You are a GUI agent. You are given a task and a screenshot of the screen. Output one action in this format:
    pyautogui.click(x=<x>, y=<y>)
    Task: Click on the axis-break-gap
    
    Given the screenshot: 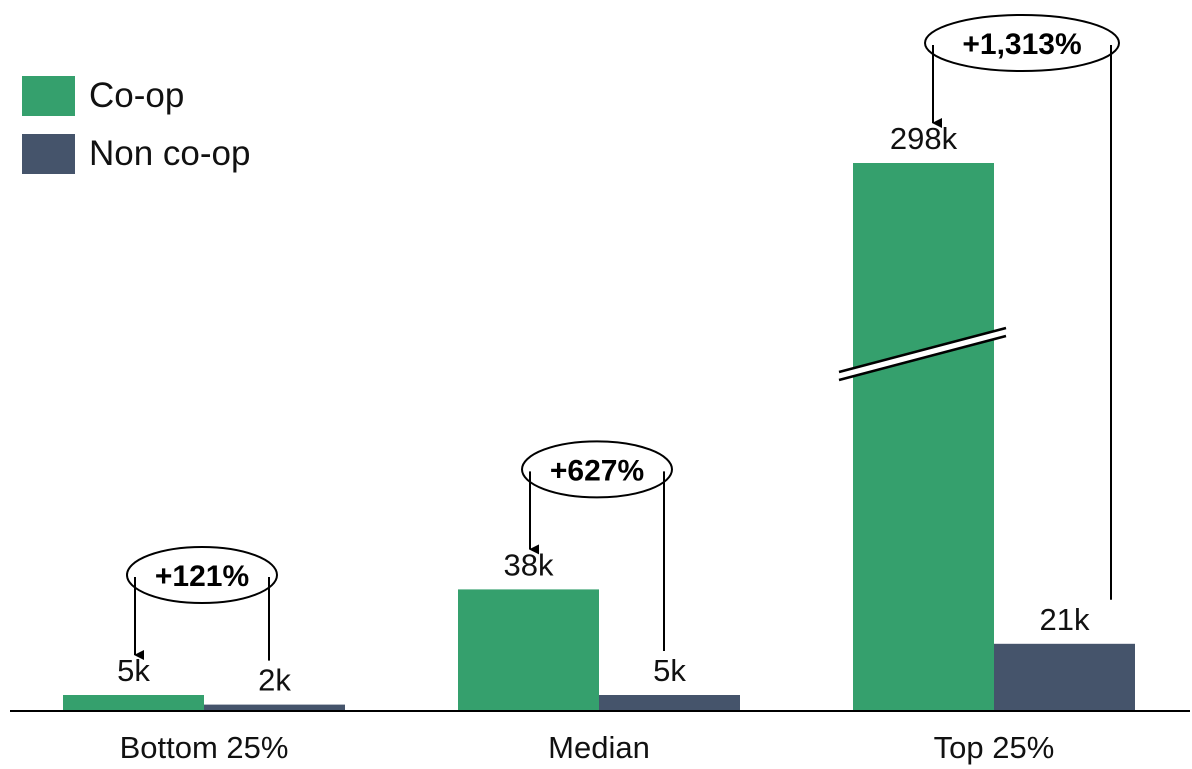 What is the action you would take?
    pyautogui.click(x=922, y=354)
    